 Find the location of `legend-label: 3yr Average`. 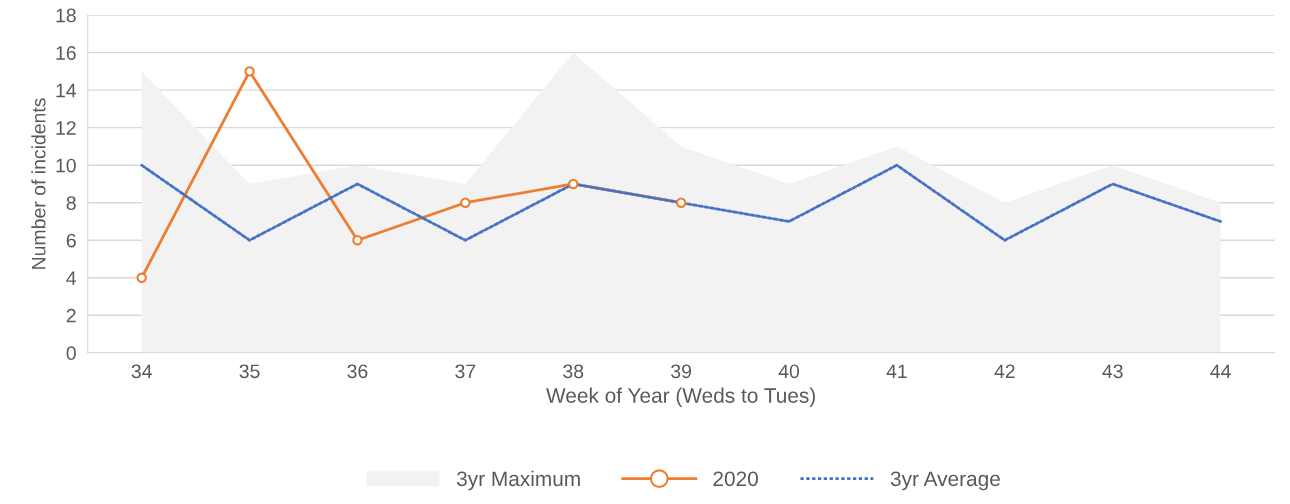

legend-label: 3yr Average is located at coordinates (945, 481).